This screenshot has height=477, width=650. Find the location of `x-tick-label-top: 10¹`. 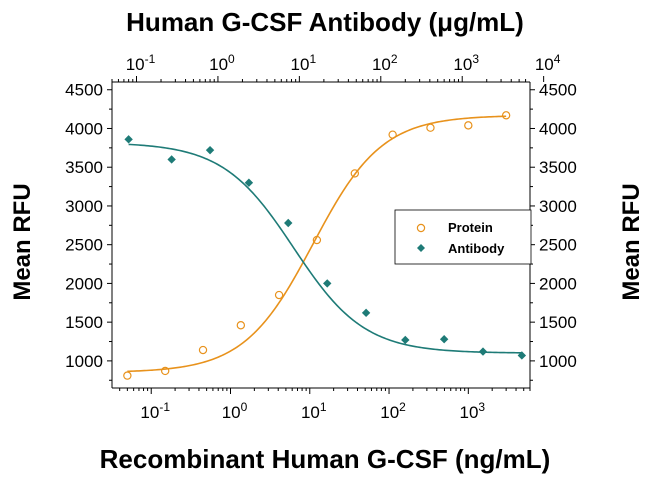

x-tick-label-top: 10¹ is located at coordinates (304, 63).